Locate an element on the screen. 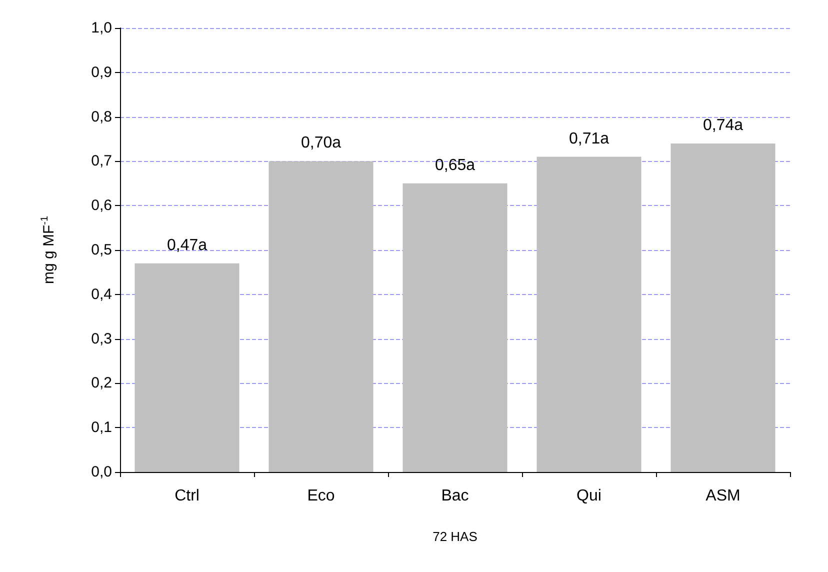 Image resolution: width=828 pixels, height=572 pixels. y-tick-label: 0,9 is located at coordinates (101, 72).